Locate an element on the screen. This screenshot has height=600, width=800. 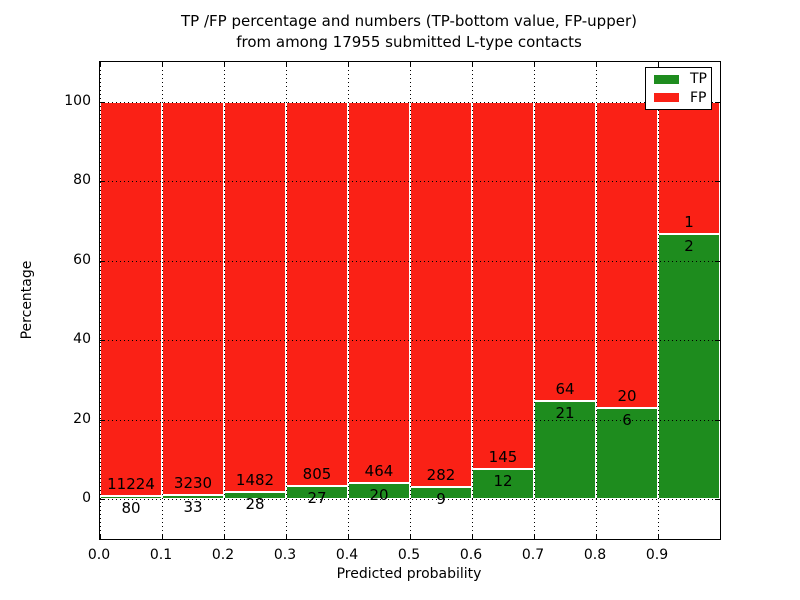
y-tick-label: 0 is located at coordinates (86, 498).